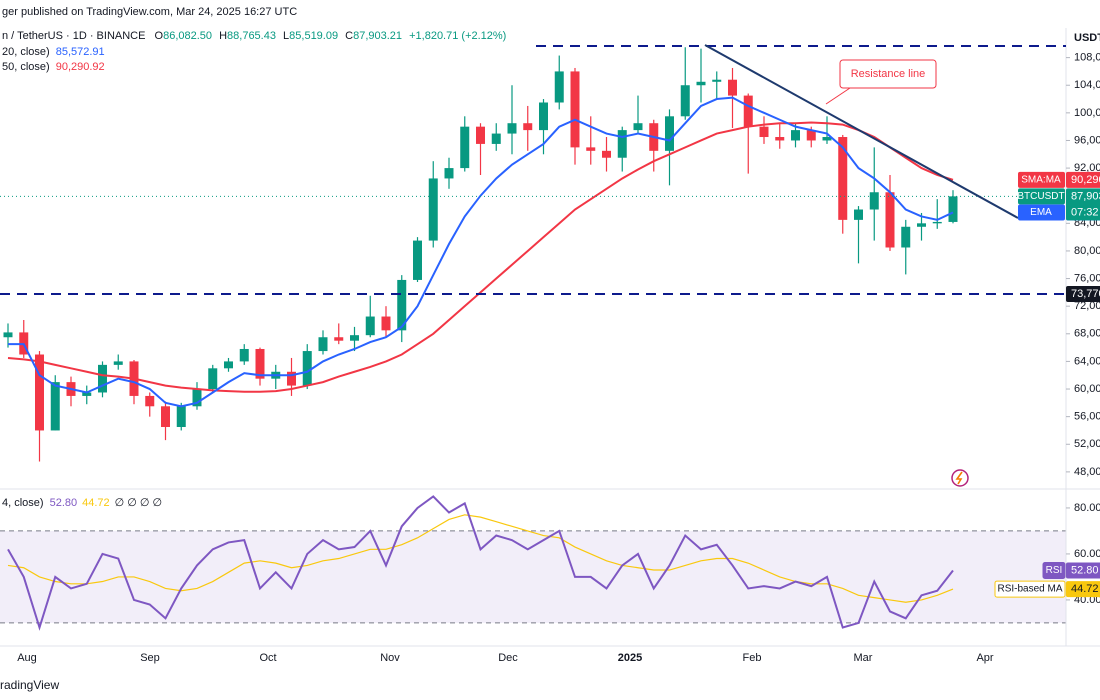  I want to click on annotation-box, so click(888, 74).